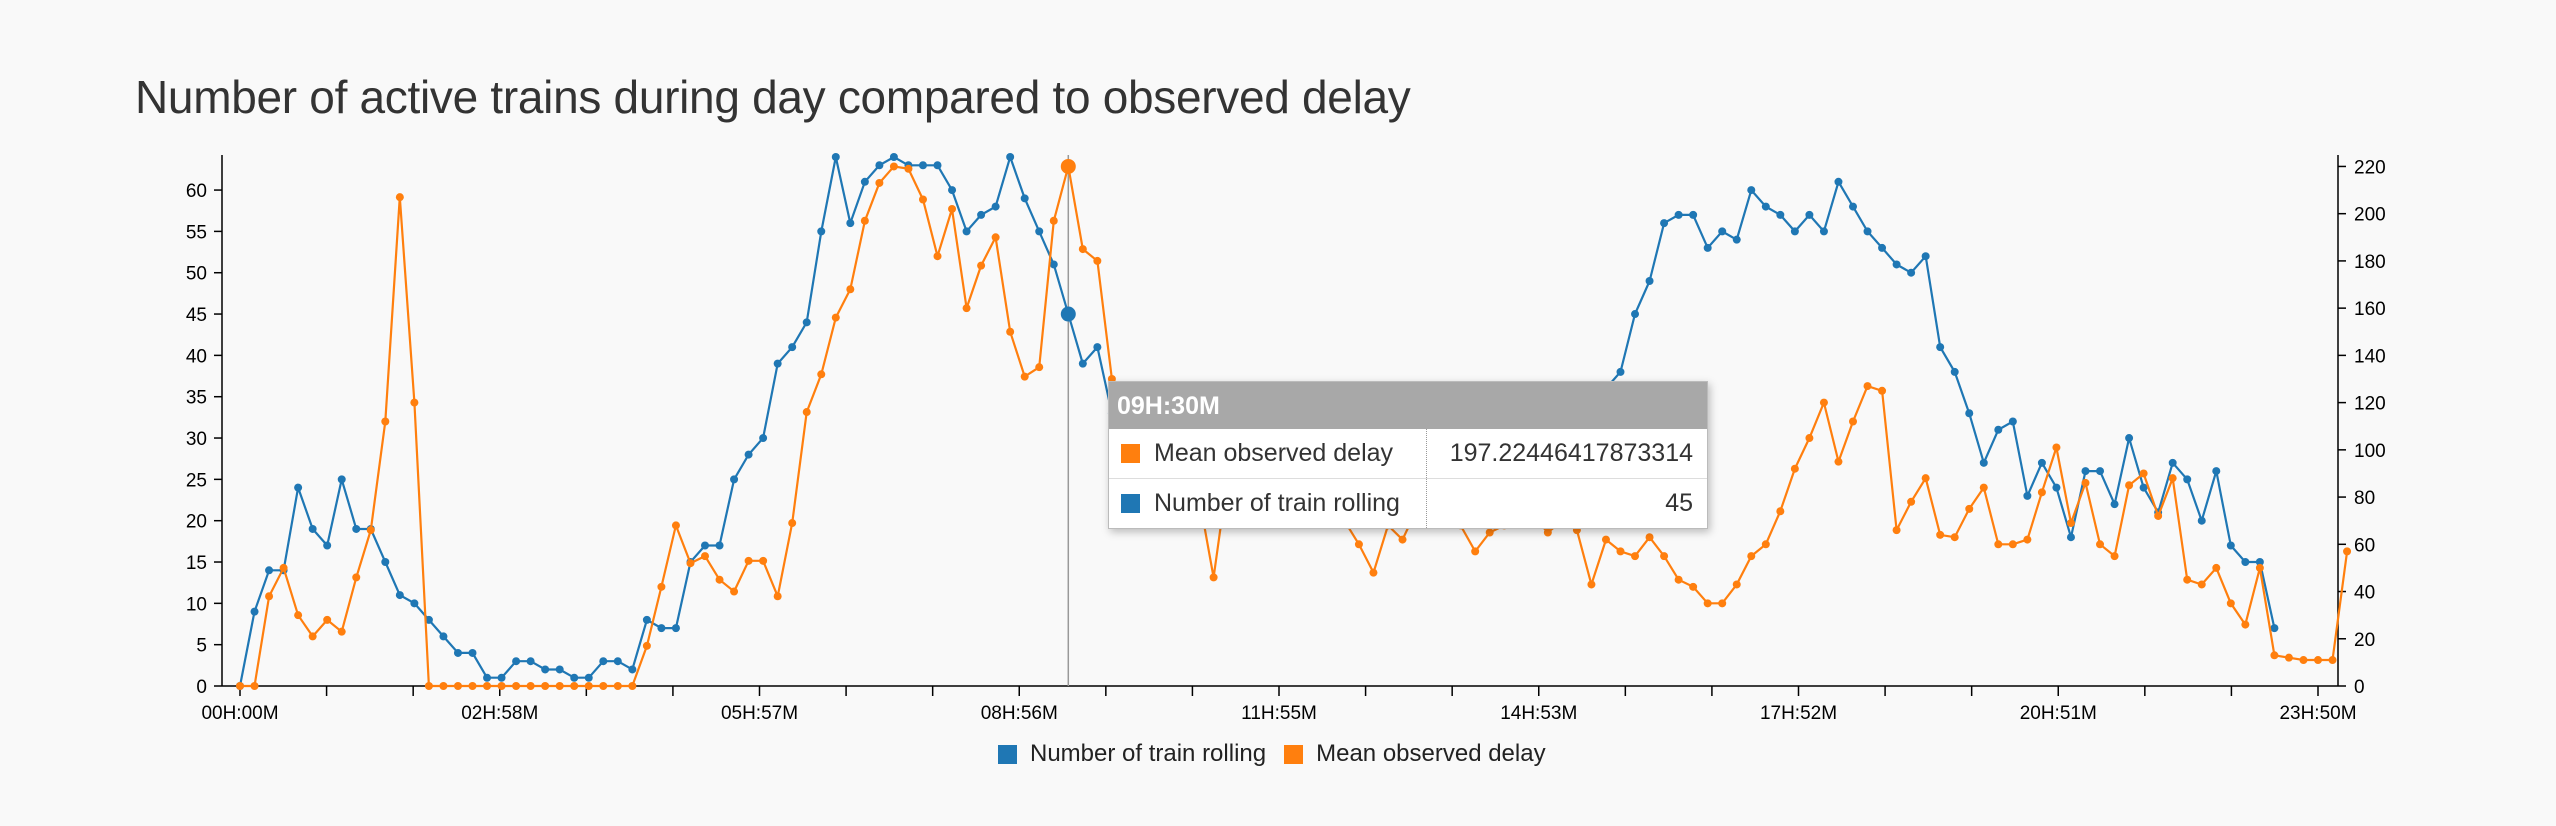 Image resolution: width=2556 pixels, height=826 pixels. I want to click on y-left-tick-label: 25, so click(196, 480).